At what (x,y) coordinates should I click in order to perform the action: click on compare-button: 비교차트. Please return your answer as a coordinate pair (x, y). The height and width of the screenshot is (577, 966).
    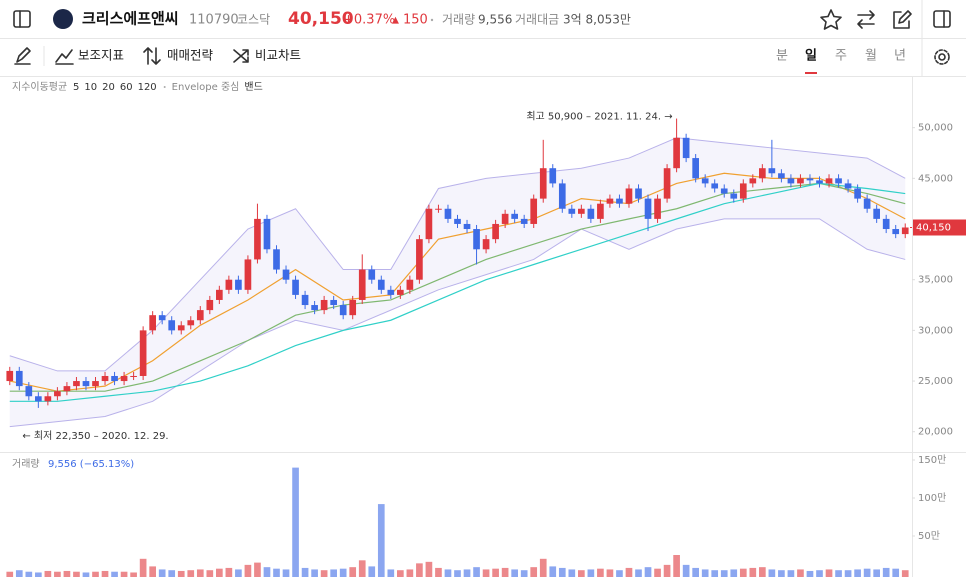
    Looking at the image, I should click on (267, 55).